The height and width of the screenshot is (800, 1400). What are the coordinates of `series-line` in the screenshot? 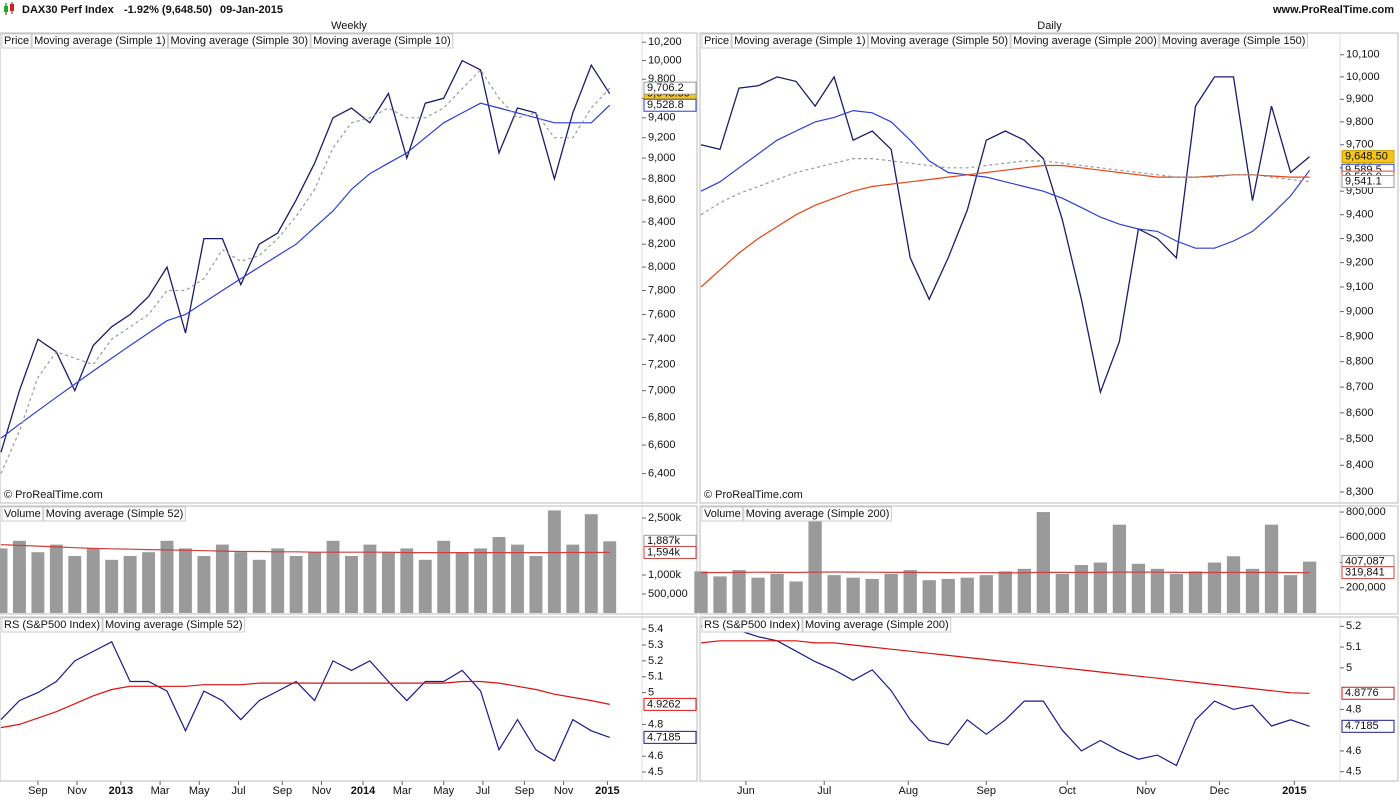 It's located at (1005, 187).